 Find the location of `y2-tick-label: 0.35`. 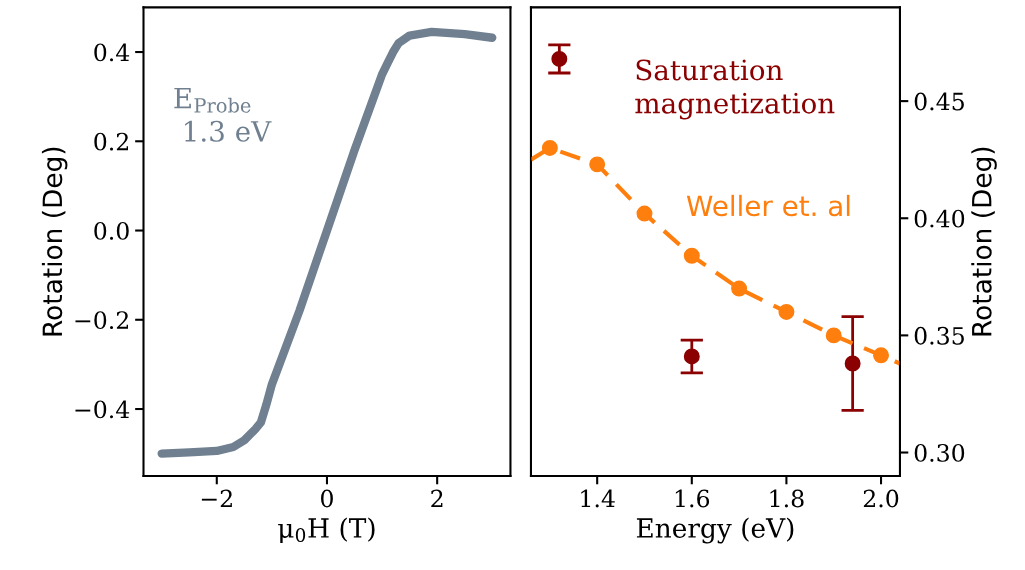

y2-tick-label: 0.35 is located at coordinates (939, 335).